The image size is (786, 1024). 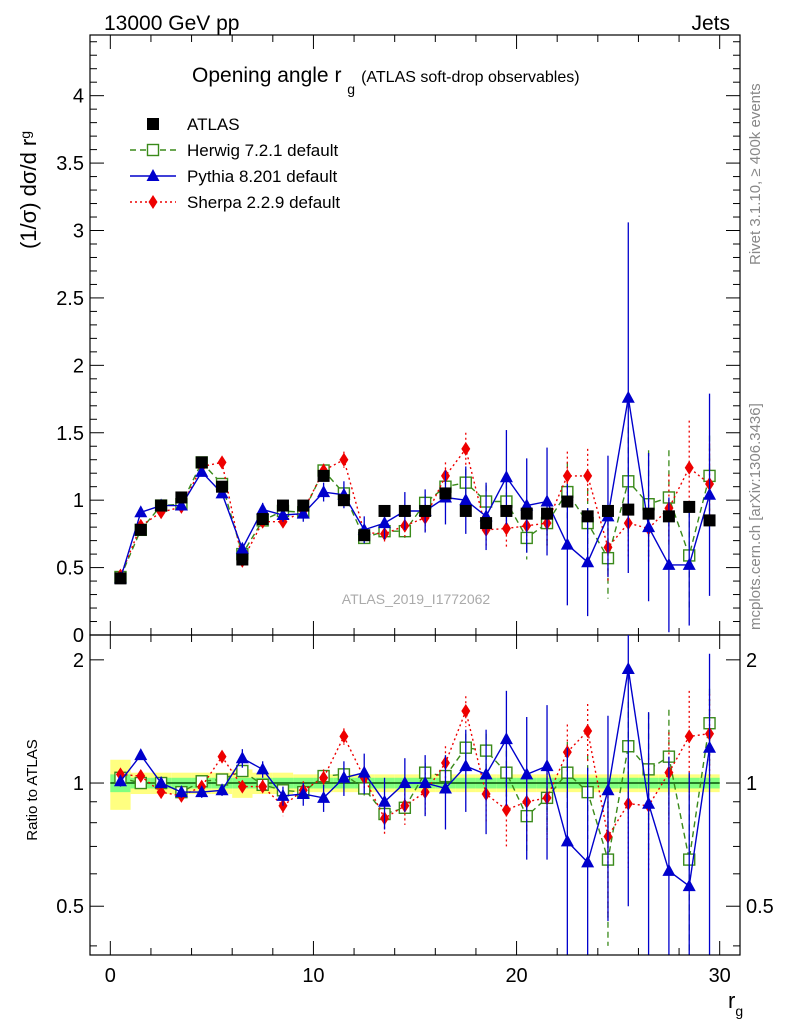 I want to click on ratio-y-tick-label: 1, so click(x=78, y=784).